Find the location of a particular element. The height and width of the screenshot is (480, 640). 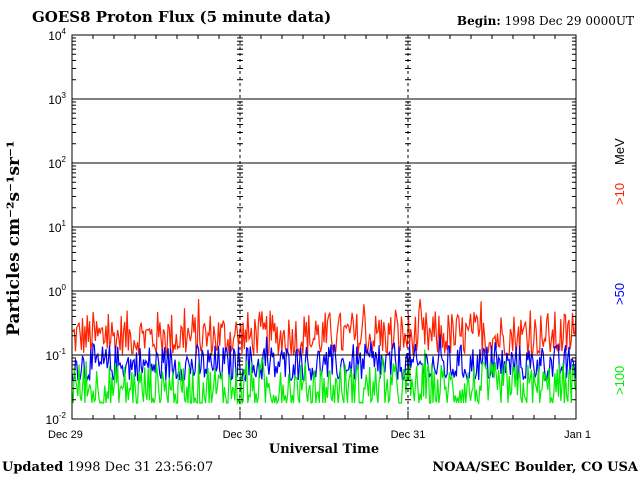

begin-value: 1998 Dec 29 0000UT is located at coordinates (569, 21).